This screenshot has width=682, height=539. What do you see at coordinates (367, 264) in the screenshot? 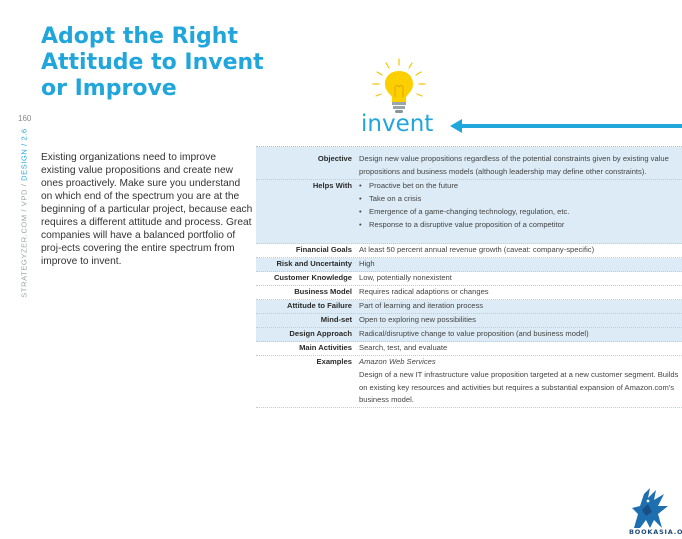
I see `row-value: High` at bounding box center [367, 264].